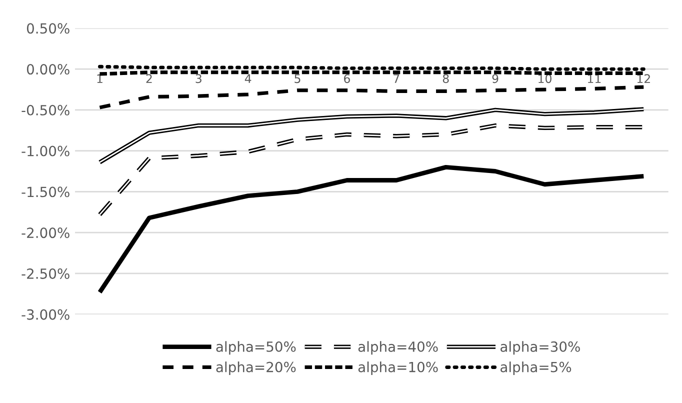  Describe the element at coordinates (46, 110) in the screenshot. I see `y-tick-label: -0.50%` at that location.